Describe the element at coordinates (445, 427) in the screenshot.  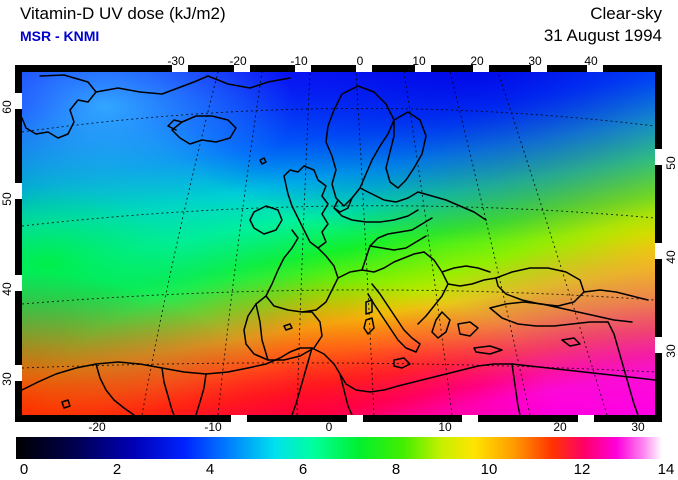
I see `axis-bottom-label-3: 10` at that location.